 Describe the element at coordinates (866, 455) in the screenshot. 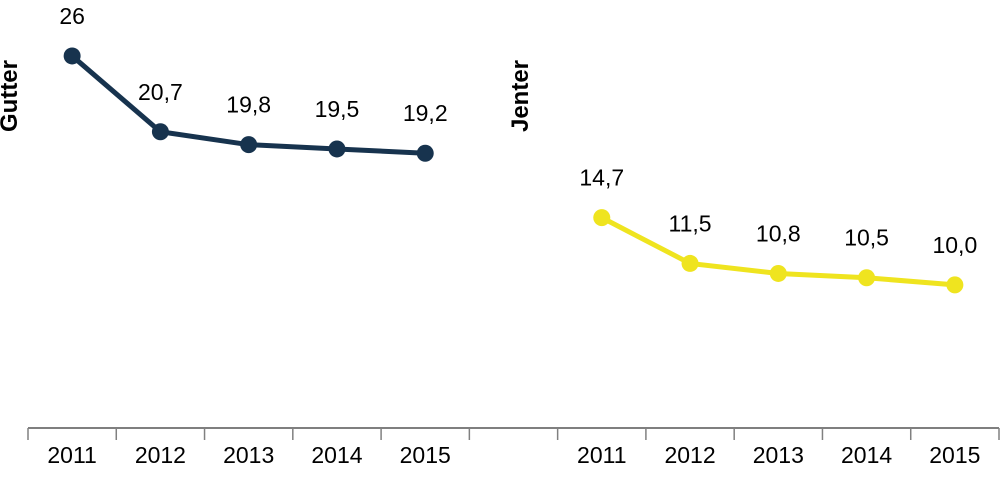

I see `x-tick-label-jenter-2014: 2014` at that location.